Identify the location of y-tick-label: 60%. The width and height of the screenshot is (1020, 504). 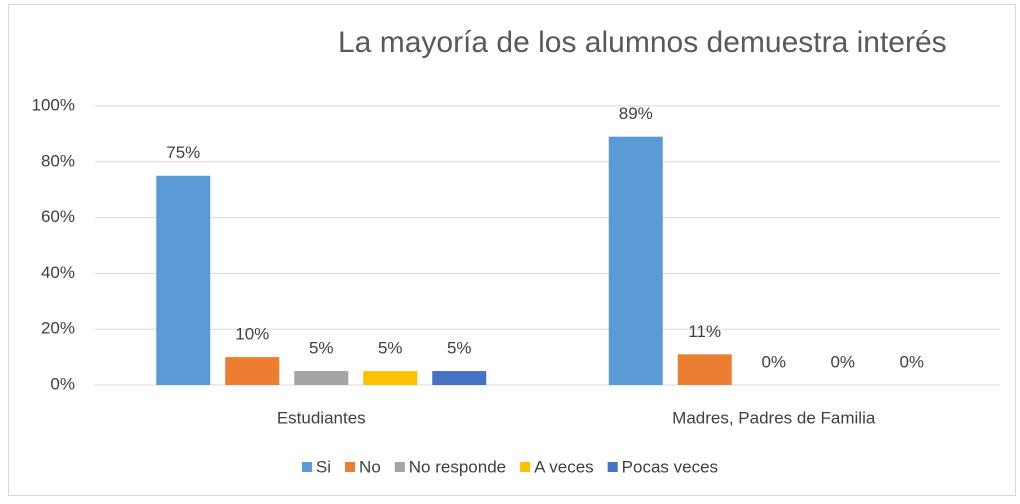
(58, 216).